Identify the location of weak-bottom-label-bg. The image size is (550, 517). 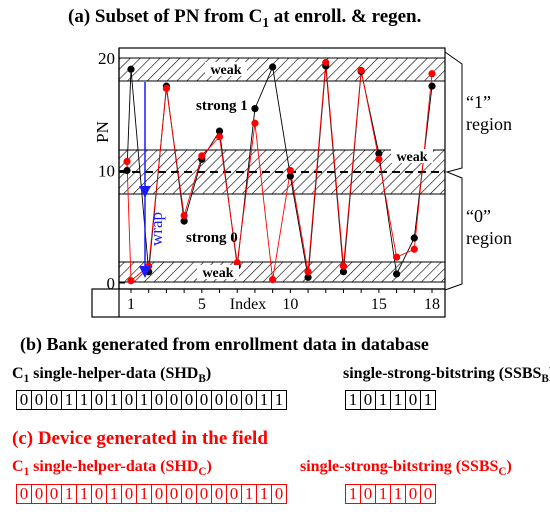
(218, 272).